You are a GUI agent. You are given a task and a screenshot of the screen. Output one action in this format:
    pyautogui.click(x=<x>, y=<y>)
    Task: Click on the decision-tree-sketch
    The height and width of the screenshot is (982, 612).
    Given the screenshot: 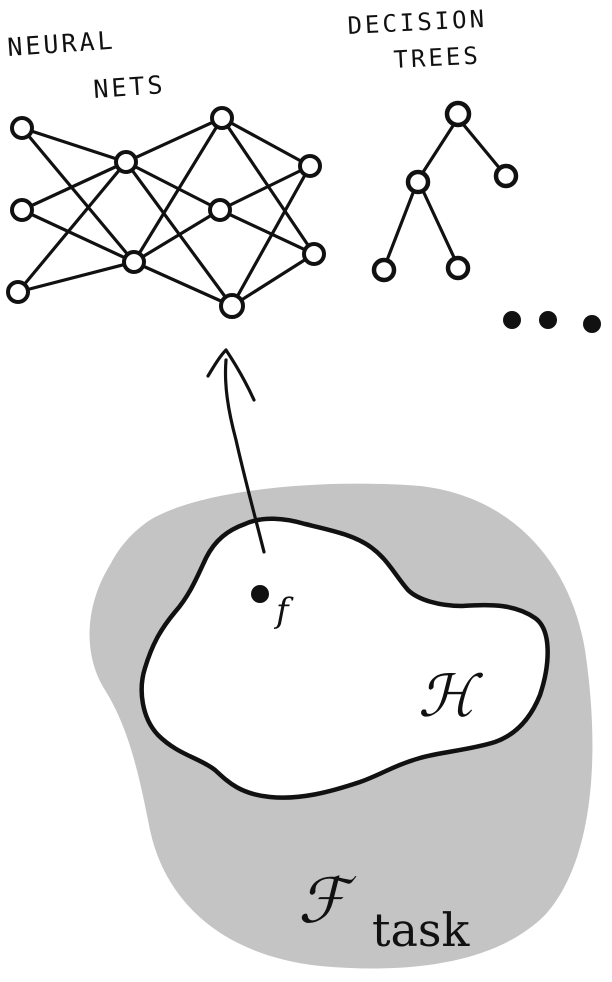 What is the action you would take?
    pyautogui.click(x=445, y=191)
    